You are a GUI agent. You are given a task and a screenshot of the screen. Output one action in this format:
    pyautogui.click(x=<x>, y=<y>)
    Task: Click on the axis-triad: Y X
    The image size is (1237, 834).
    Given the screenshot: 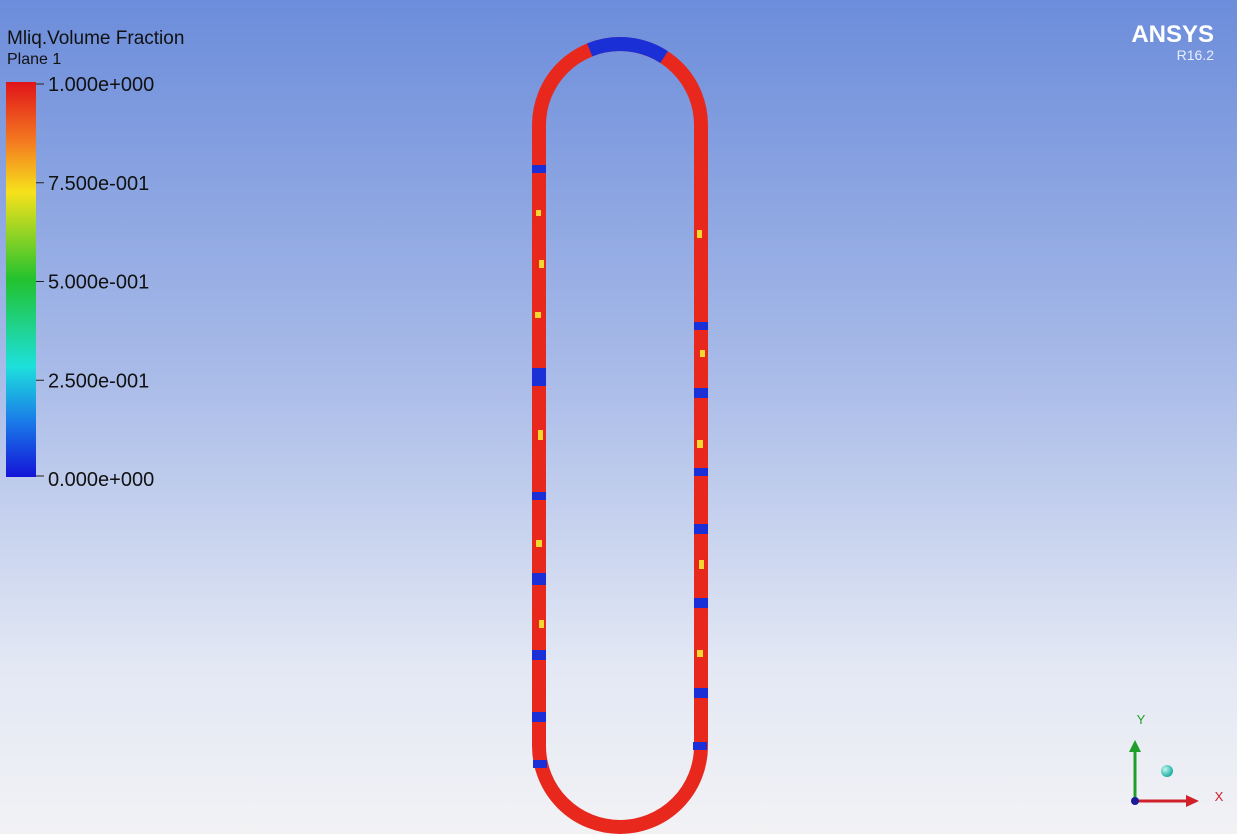 What is the action you would take?
    pyautogui.click(x=1176, y=759)
    